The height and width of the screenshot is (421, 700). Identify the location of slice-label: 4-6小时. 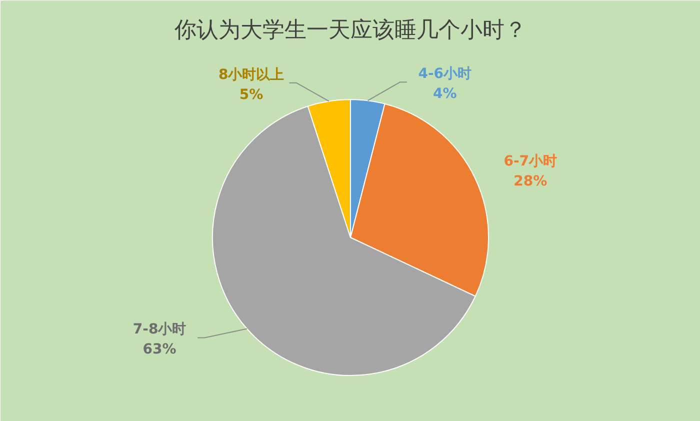
(445, 74).